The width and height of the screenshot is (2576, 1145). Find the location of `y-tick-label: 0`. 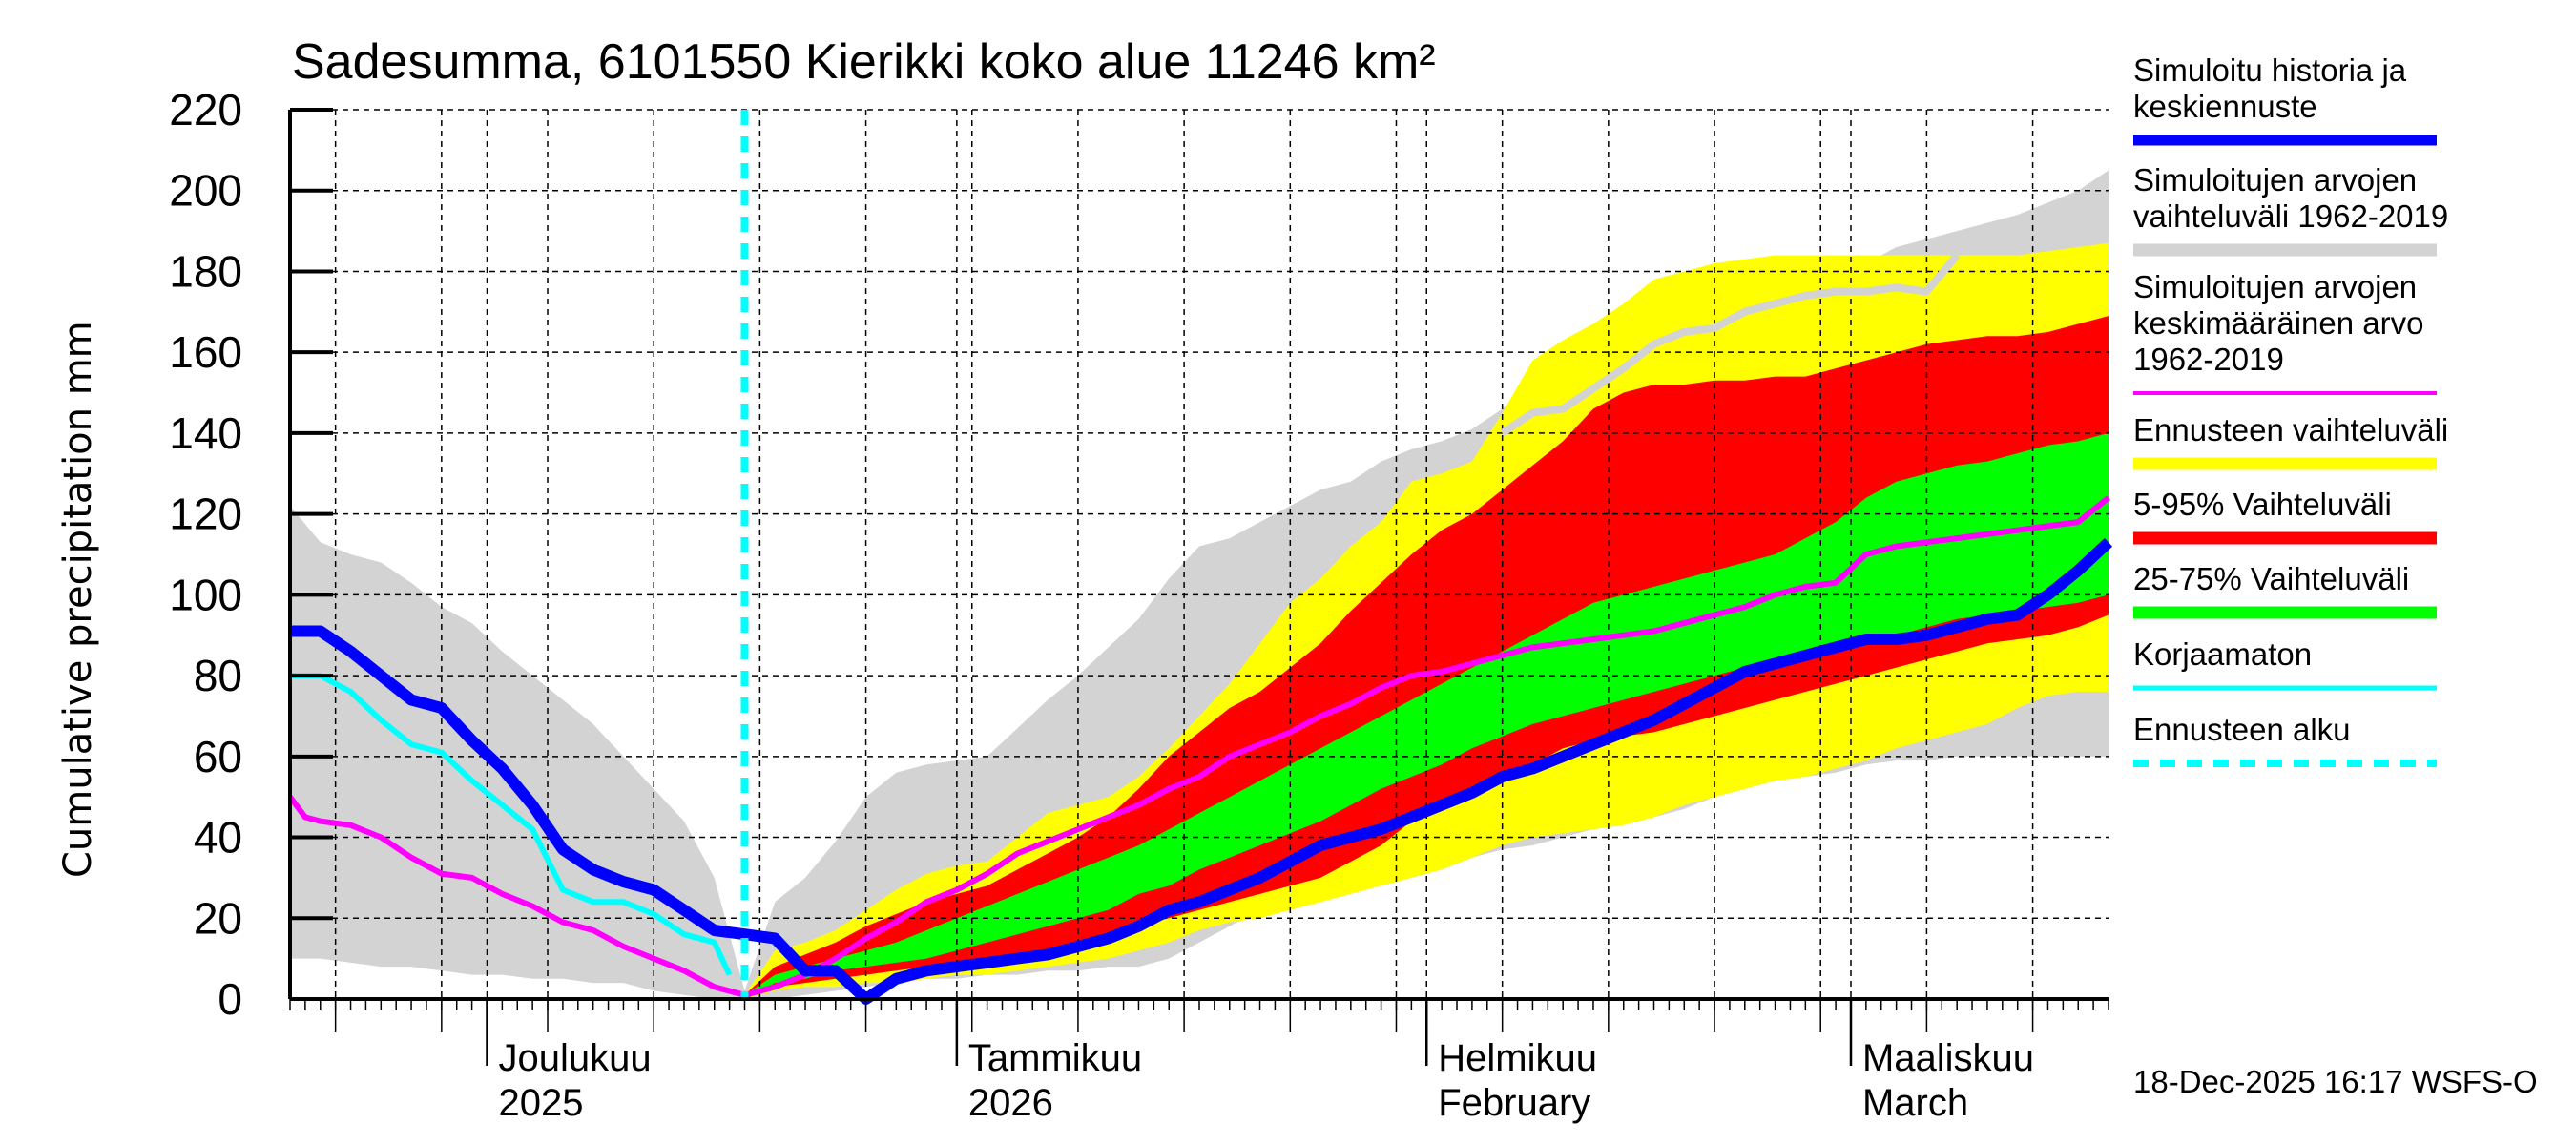

y-tick-label: 0 is located at coordinates (230, 999).